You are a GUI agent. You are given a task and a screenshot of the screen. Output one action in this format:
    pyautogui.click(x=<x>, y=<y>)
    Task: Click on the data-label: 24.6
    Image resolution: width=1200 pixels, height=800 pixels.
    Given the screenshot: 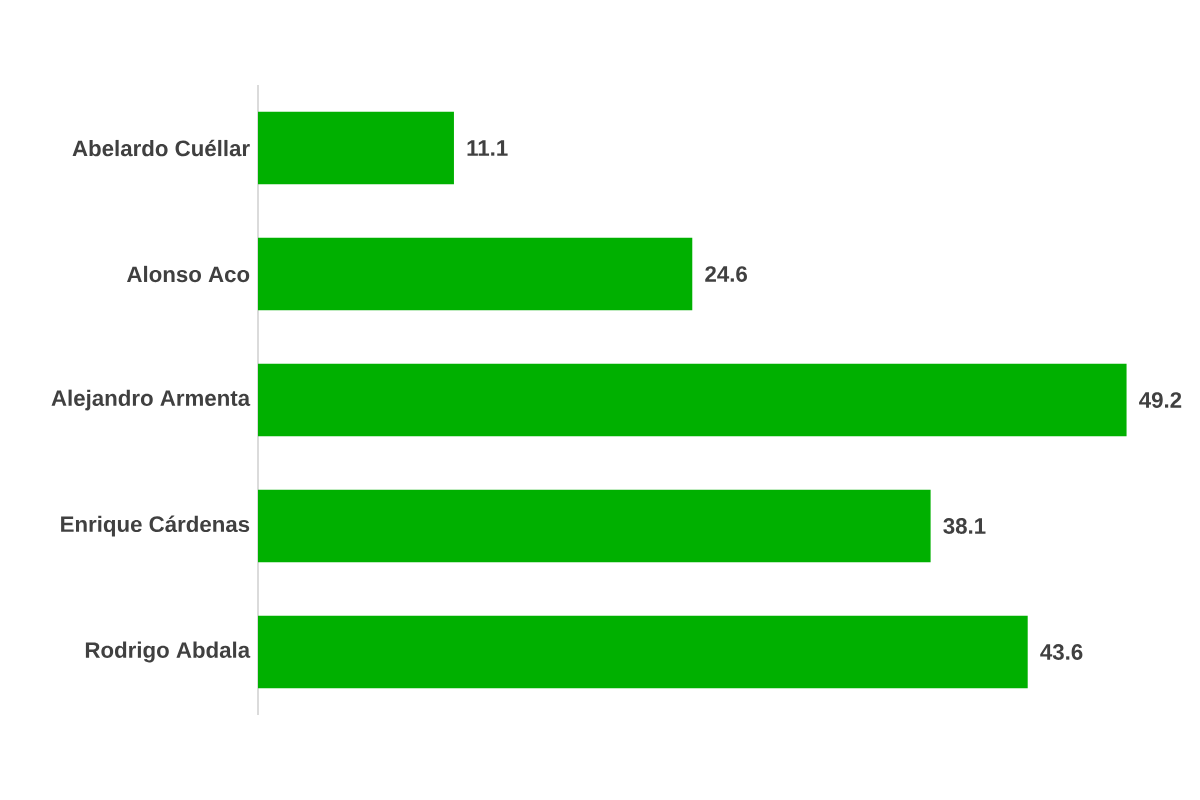 What is the action you would take?
    pyautogui.click(x=726, y=274)
    